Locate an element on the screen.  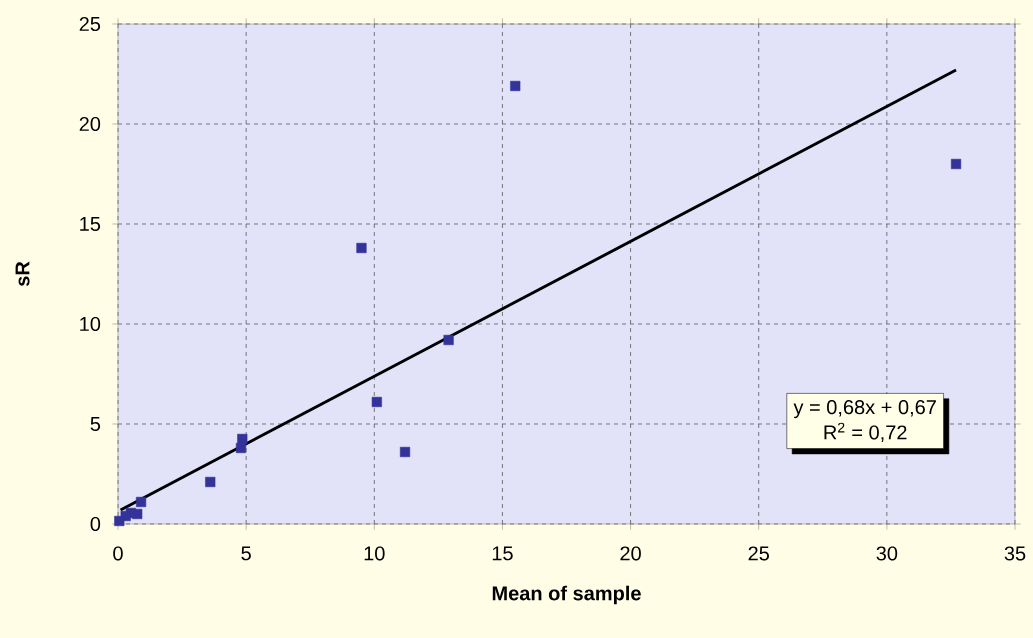
y-tick-label: 25 is located at coordinates (90, 24).